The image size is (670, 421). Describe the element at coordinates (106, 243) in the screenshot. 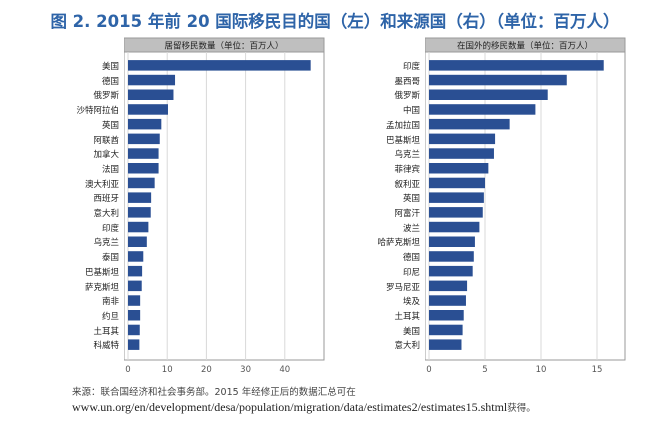

I see `destination-category-label: 乌克兰` at that location.